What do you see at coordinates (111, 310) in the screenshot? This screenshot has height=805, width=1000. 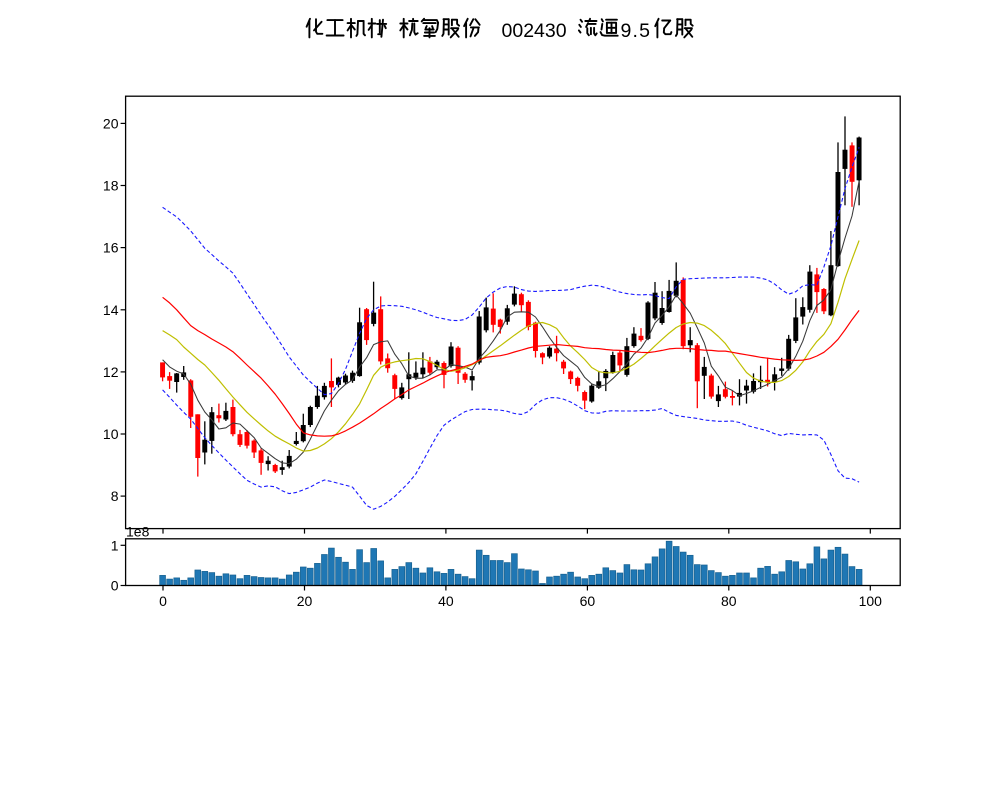 I see `svg-text: 14` at bounding box center [111, 310].